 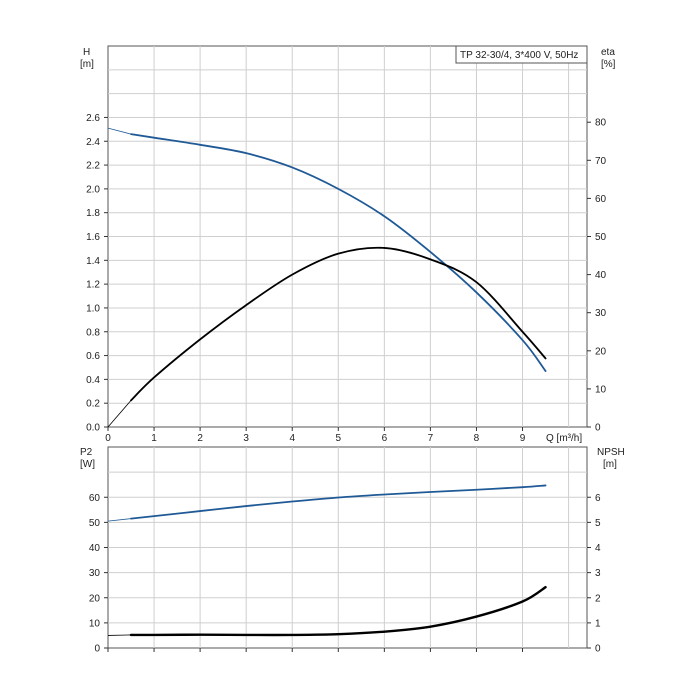 What do you see at coordinates (93, 189) in the screenshot?
I see `top-y-left-tick-label: 2.0` at bounding box center [93, 189].